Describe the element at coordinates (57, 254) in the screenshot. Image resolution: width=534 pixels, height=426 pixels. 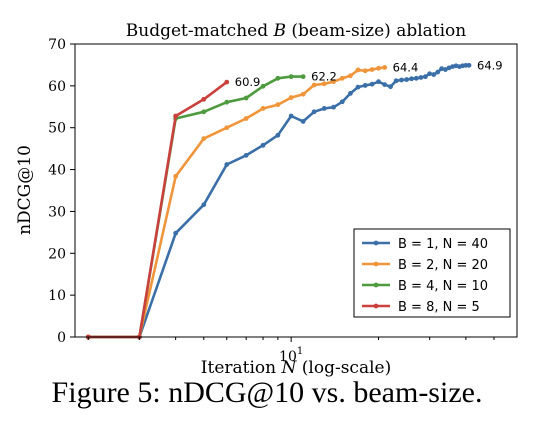
I see `y-tick-label: 20` at that location.